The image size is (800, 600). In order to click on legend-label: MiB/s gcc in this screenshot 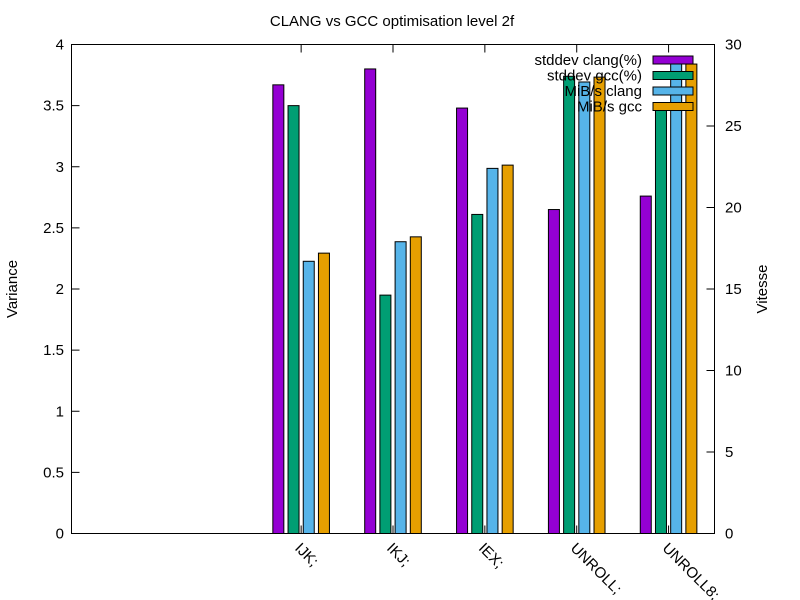, I will do `click(610, 107)`.